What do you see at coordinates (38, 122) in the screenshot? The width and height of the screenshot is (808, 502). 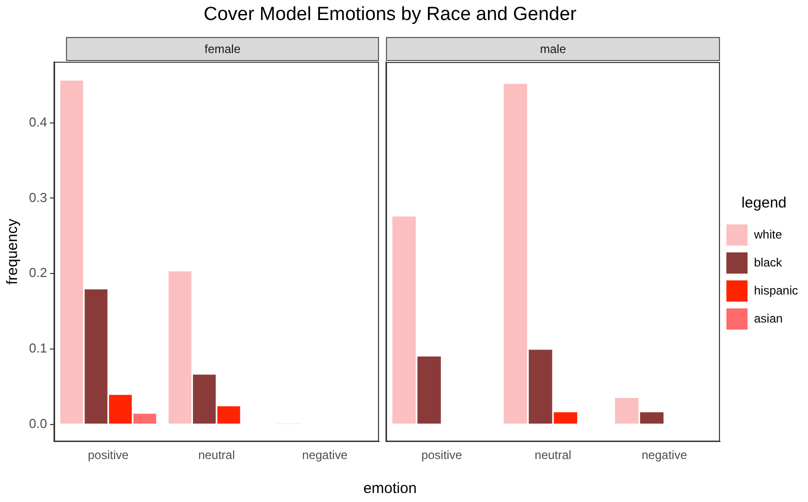 I see `y-tick-label: 0.4` at bounding box center [38, 122].